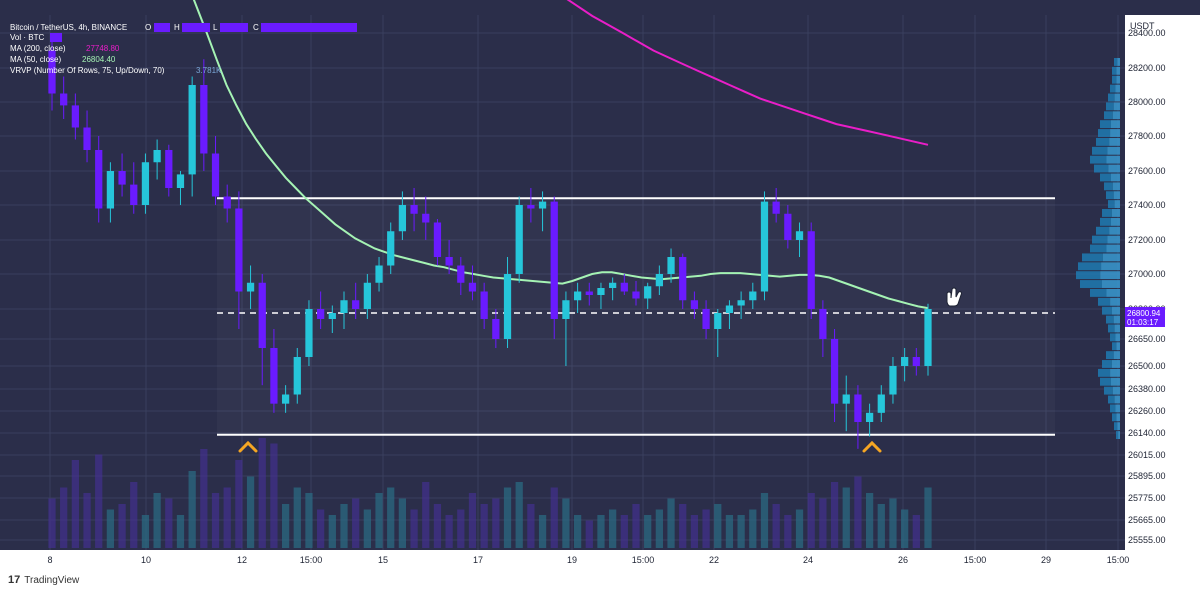 This screenshot has width=1200, height=593. Describe the element at coordinates (248, 446) in the screenshot. I see `support-marker-icon` at that location.